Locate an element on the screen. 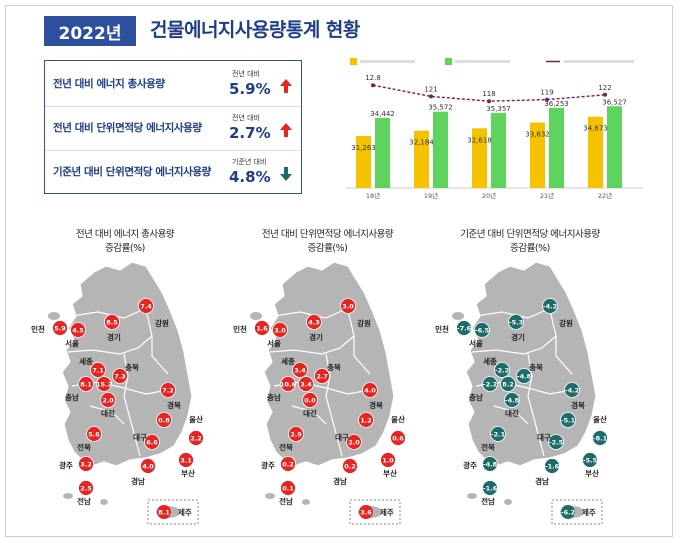  value-label: -6.2 is located at coordinates (568, 513).